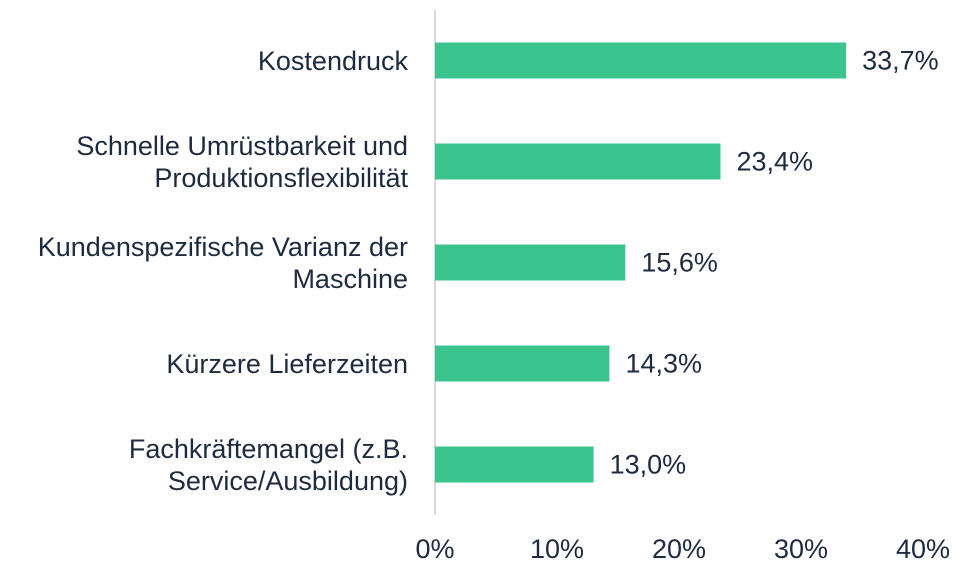 The width and height of the screenshot is (957, 567). I want to click on value-label: 14,3%, so click(663, 364).